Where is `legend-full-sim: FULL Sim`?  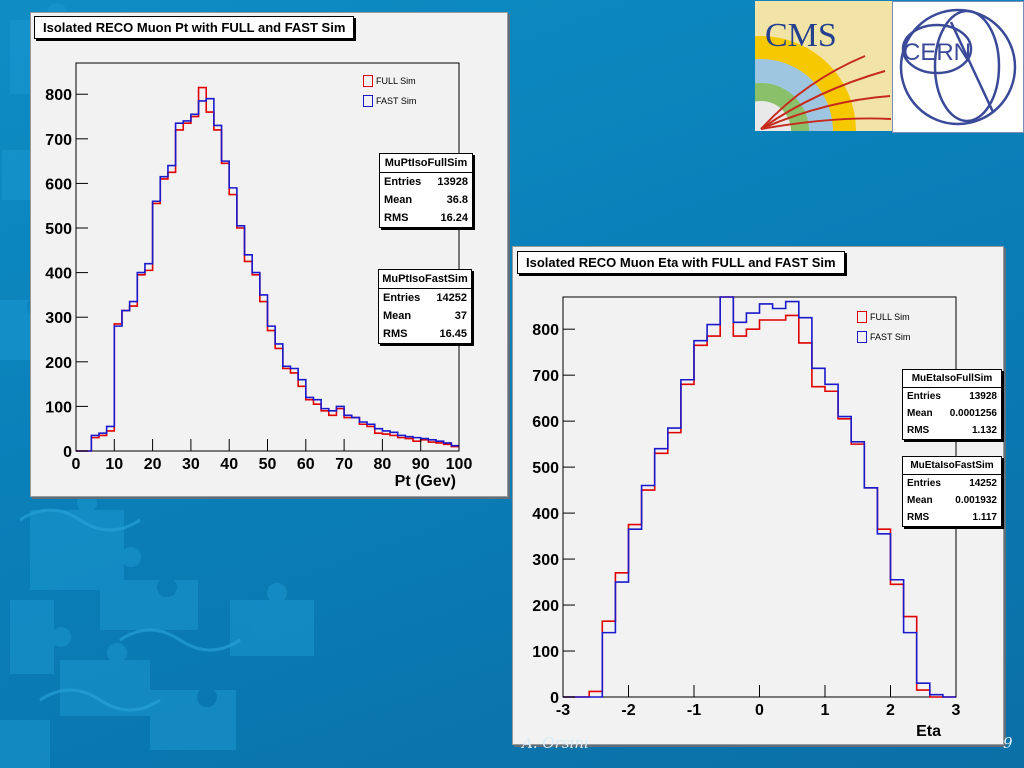 legend-full-sim: FULL Sim is located at coordinates (883, 317).